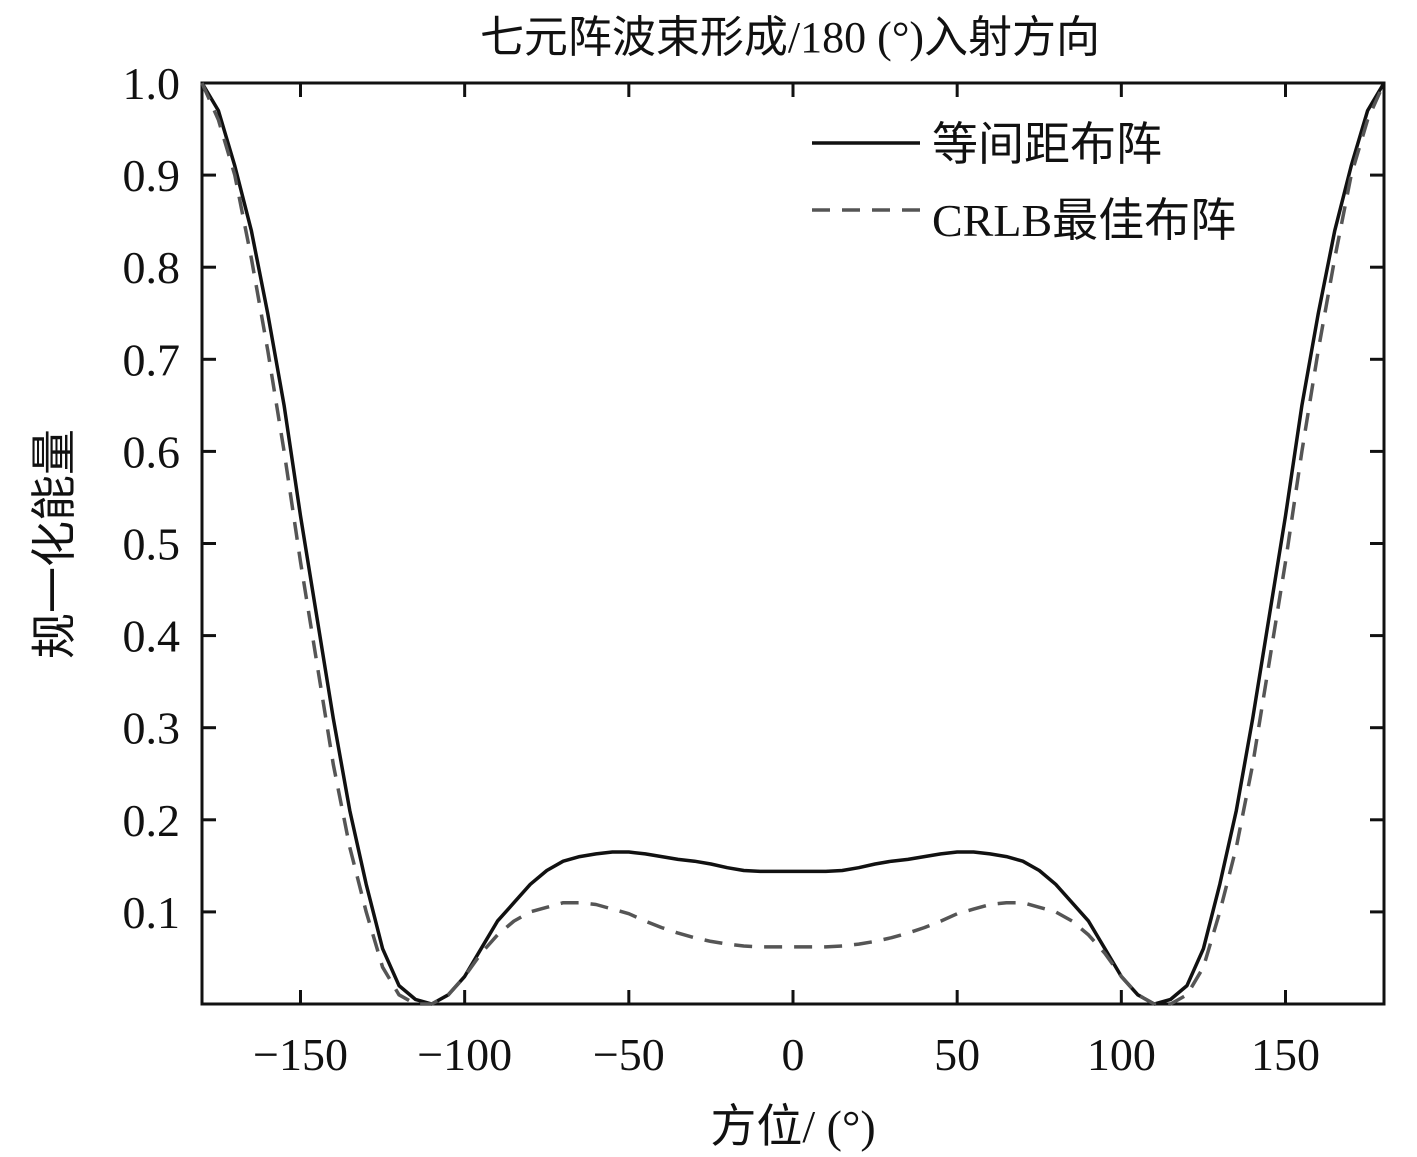 The image size is (1417, 1157). What do you see at coordinates (152, 912) in the screenshot?
I see `y-tick-label: 0.1` at bounding box center [152, 912].